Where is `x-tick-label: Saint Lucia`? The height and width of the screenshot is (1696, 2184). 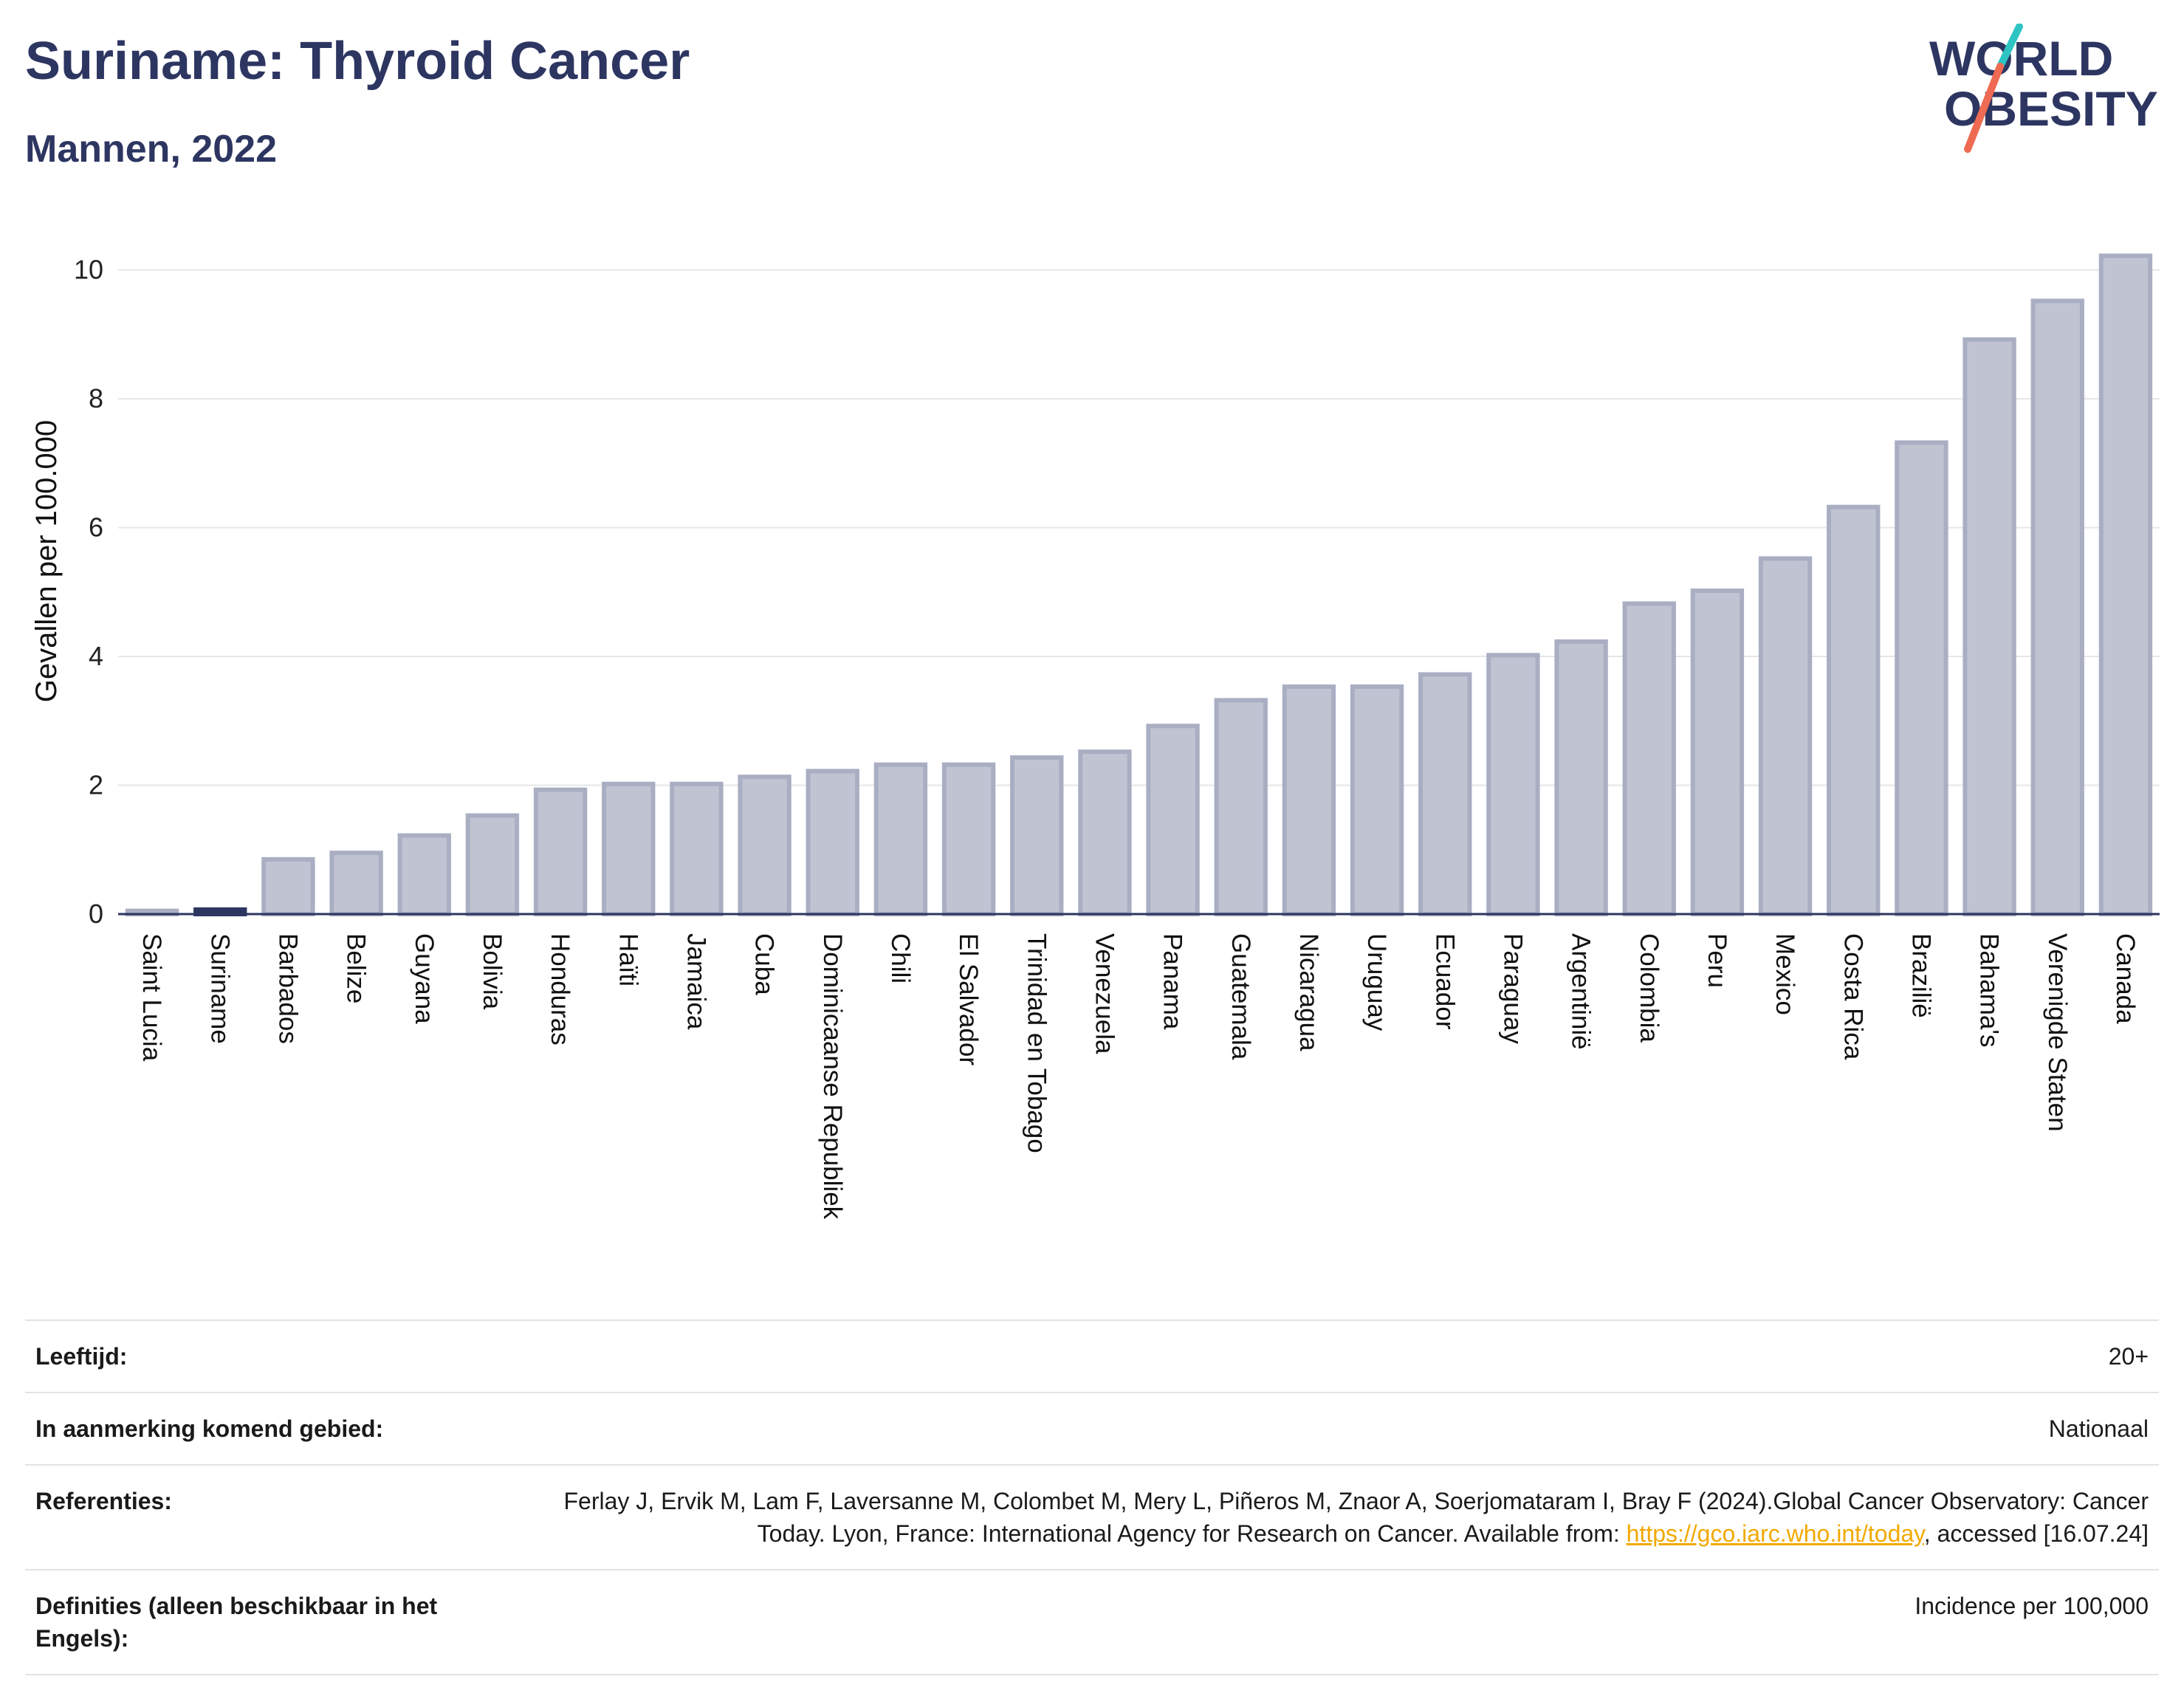
x-tick-label: Saint Lucia is located at coordinates (152, 997).